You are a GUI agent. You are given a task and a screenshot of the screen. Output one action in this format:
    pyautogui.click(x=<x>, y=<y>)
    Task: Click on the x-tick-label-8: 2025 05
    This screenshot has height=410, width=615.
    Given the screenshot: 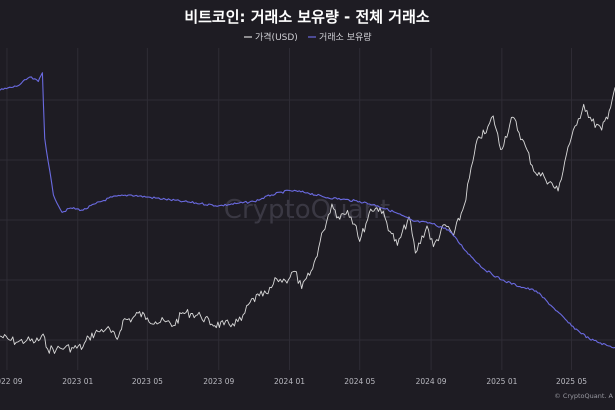 What is the action you would take?
    pyautogui.click(x=571, y=381)
    